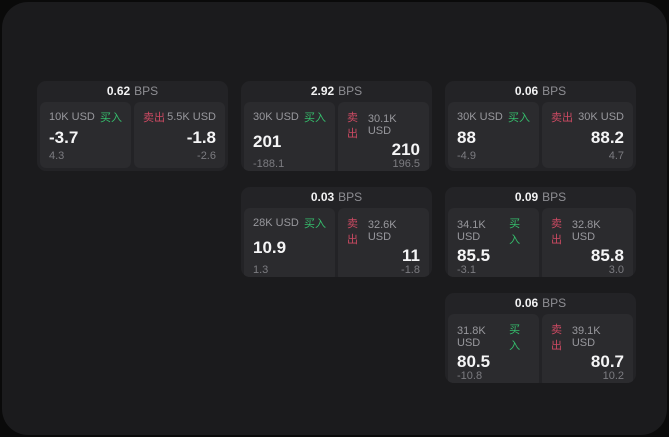 This screenshot has width=669, height=437. What do you see at coordinates (471, 337) in the screenshot?
I see `buy-amount: 31.8K USD` at bounding box center [471, 337].